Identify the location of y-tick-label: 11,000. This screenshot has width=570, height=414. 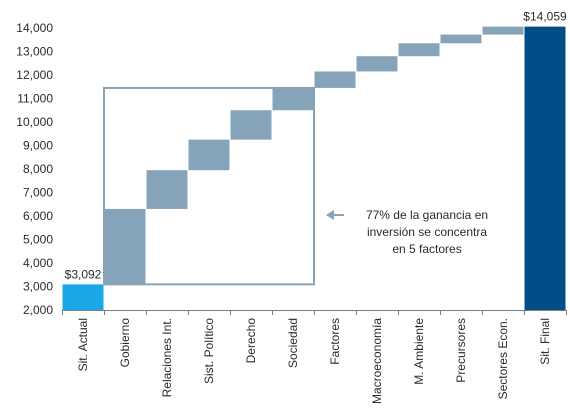
(35, 99).